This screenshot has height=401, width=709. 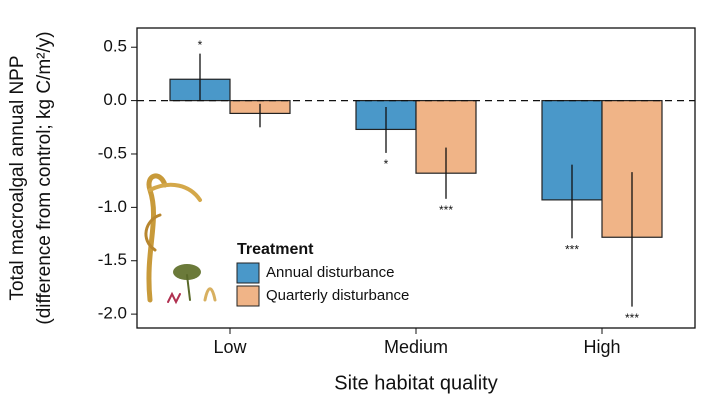 What do you see at coordinates (115, 99) in the screenshot?
I see `y-tick-label: 0.0` at bounding box center [115, 99].